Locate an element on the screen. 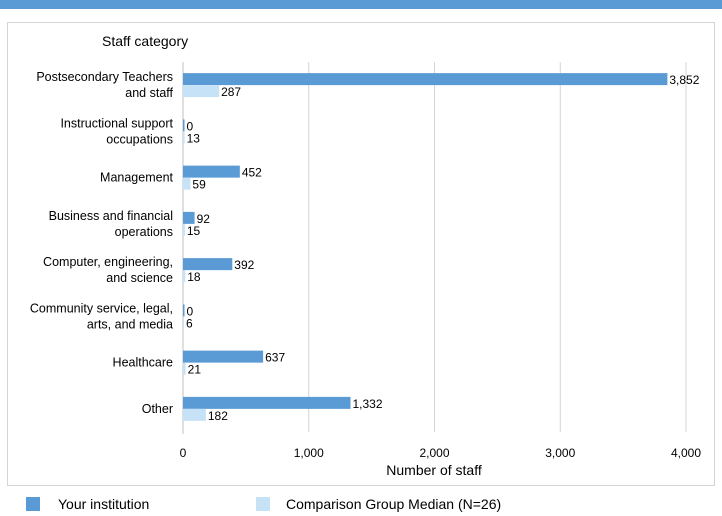 The image size is (722, 516). legend-label-your-institution: Your institution is located at coordinates (104, 504).